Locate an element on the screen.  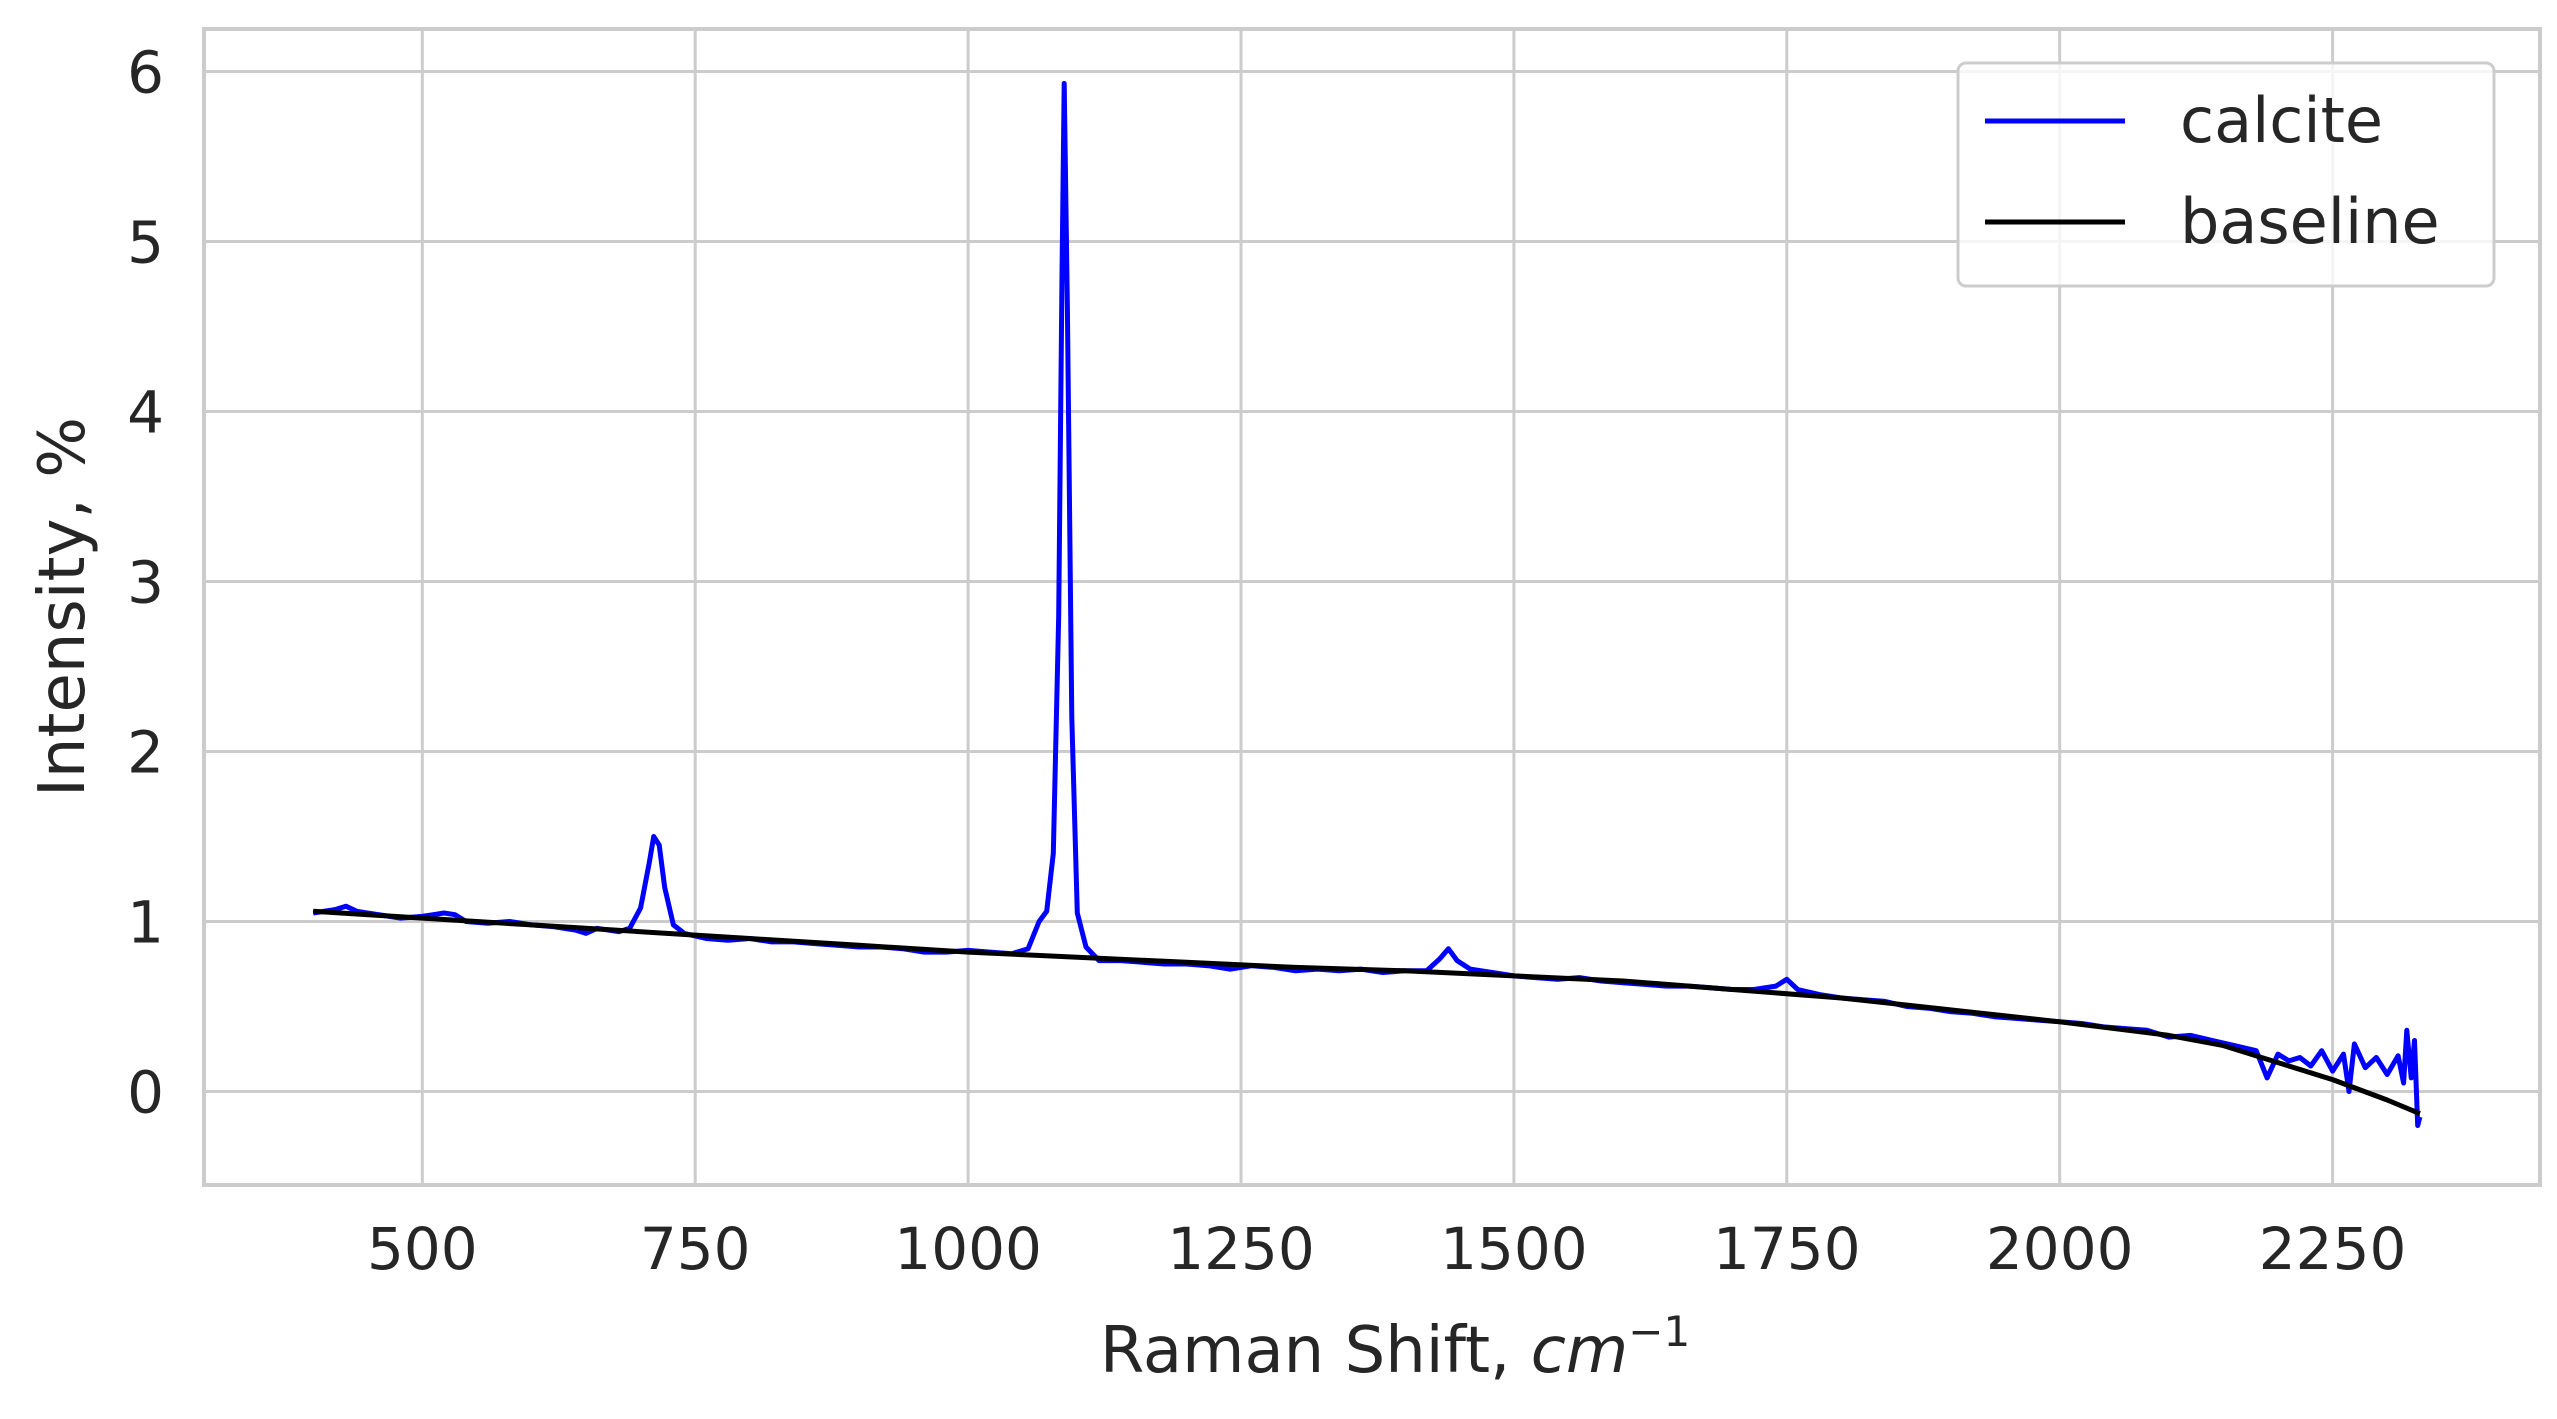
x-tick-label: 2000 is located at coordinates (2060, 1249).